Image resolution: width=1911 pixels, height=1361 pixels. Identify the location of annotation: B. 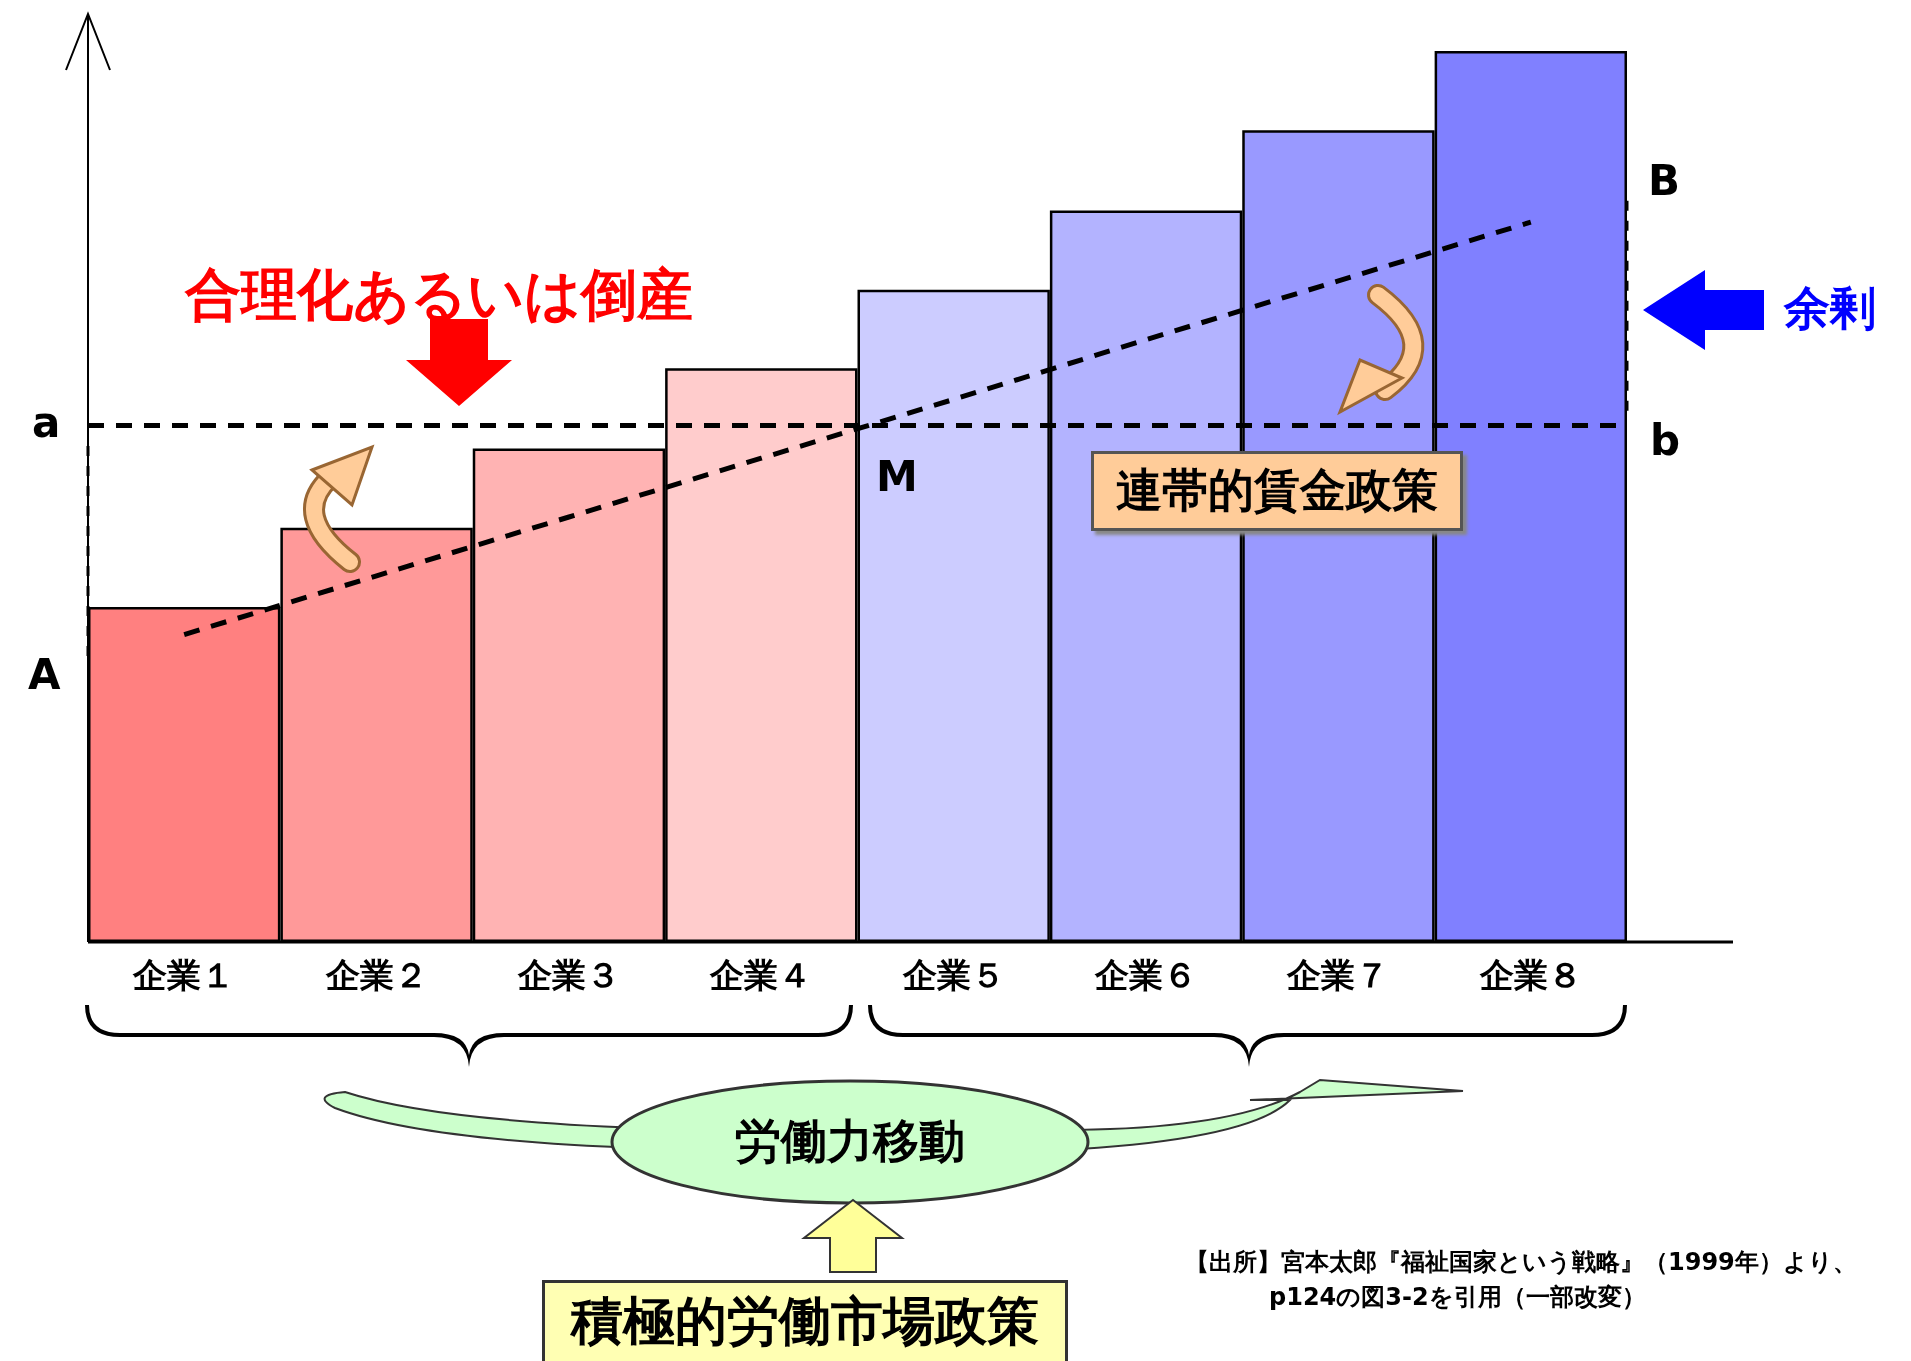
(1664, 180).